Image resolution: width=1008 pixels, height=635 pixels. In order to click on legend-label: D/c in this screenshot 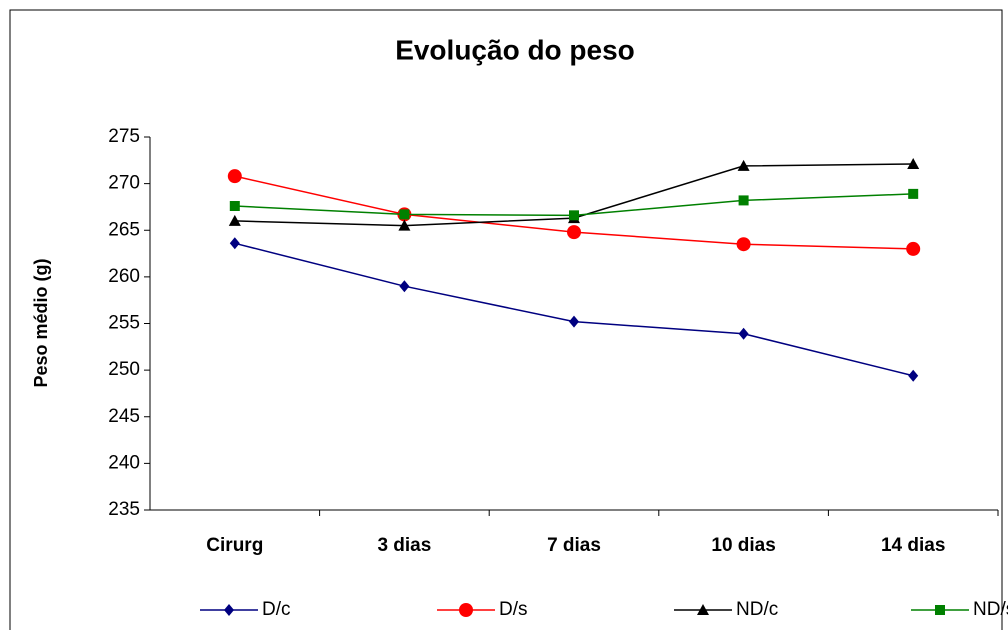, I will do `click(276, 609)`.